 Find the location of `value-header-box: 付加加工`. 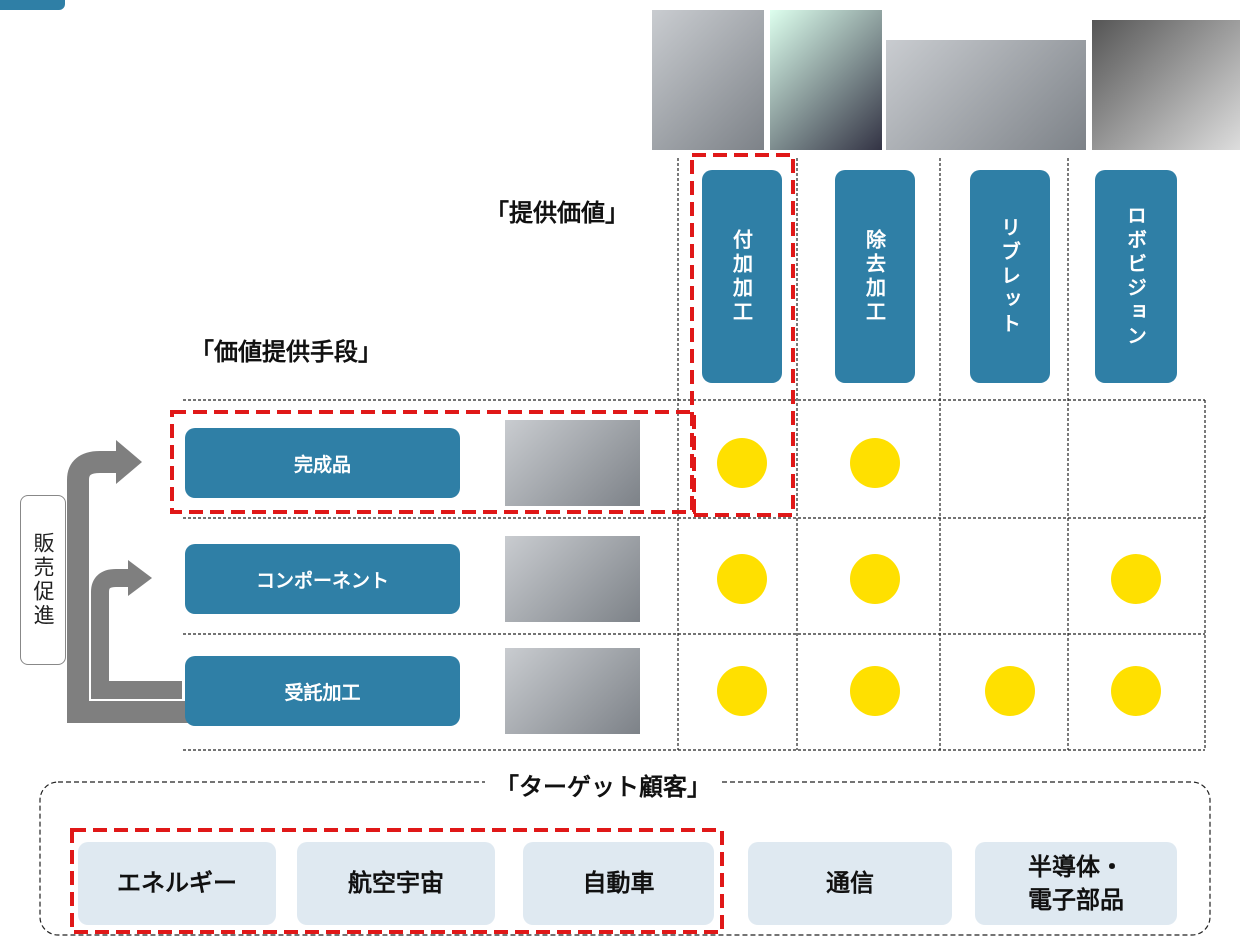

value-header-box: 付加加工 is located at coordinates (742, 276).